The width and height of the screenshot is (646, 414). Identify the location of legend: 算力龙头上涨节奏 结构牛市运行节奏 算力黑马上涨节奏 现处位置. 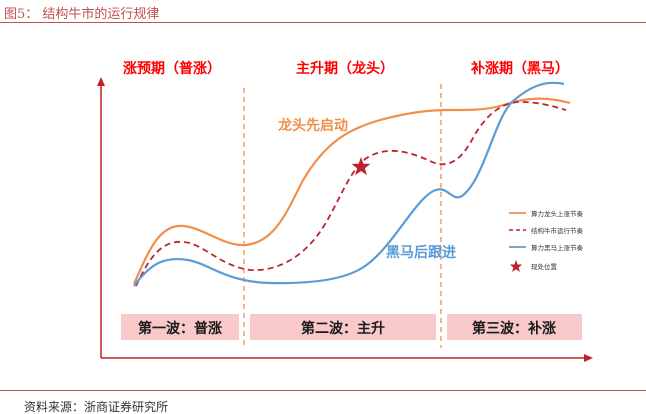
(546, 240).